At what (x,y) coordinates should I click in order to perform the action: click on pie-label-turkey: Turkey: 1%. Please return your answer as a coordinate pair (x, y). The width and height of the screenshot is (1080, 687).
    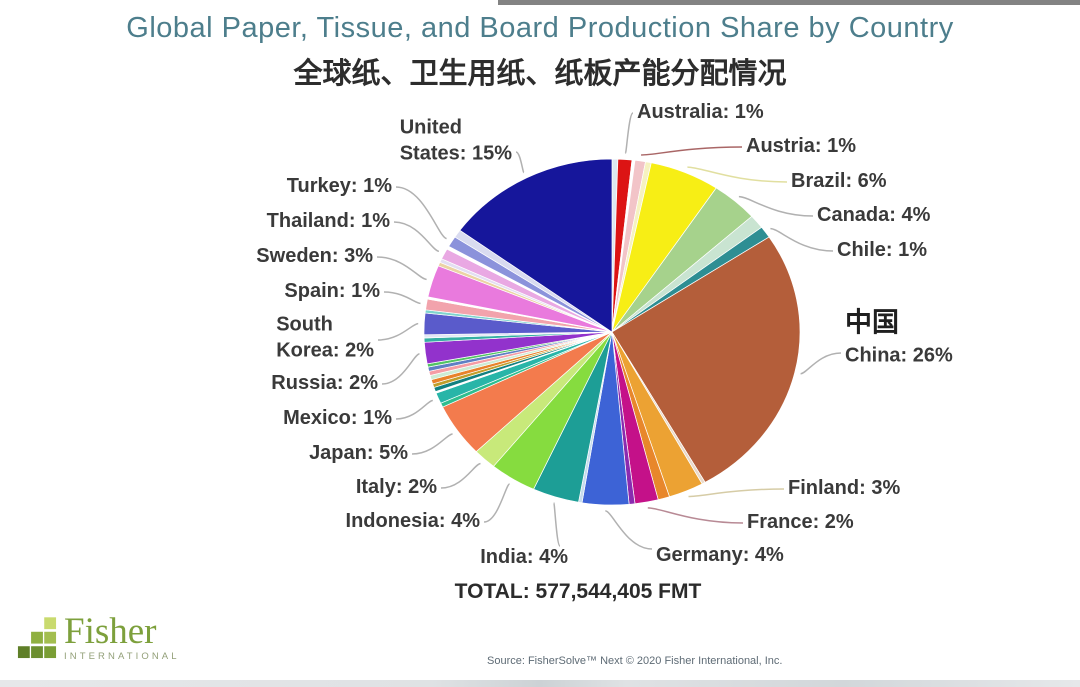
    Looking at the image, I should click on (339, 187).